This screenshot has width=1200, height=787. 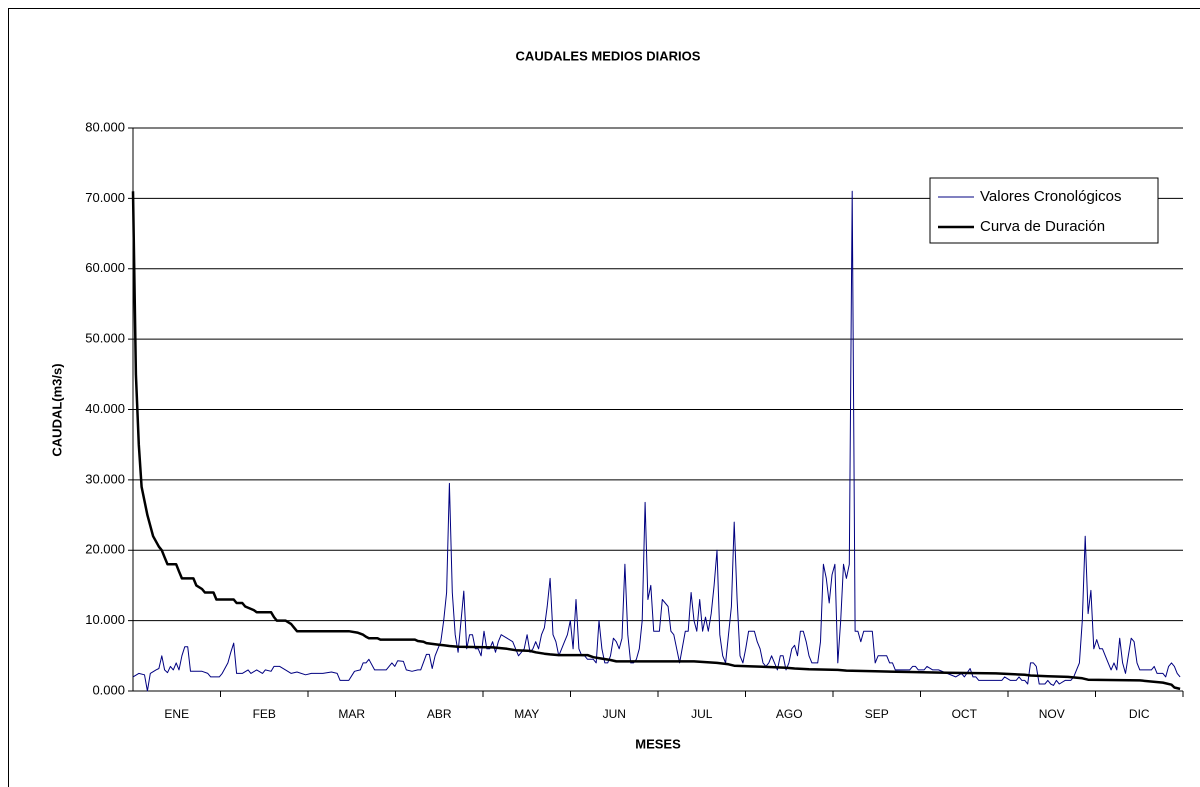 What do you see at coordinates (614, 714) in the screenshot?
I see `x-tick-label: JUN` at bounding box center [614, 714].